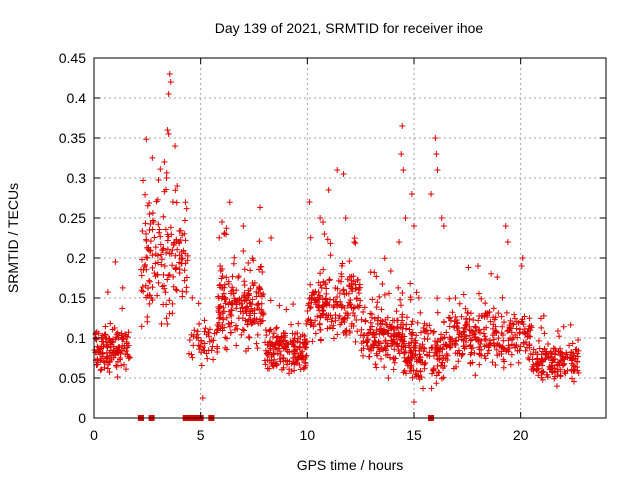 The width and height of the screenshot is (640, 480). I want to click on y-tick-label: 0.1, so click(77, 338).